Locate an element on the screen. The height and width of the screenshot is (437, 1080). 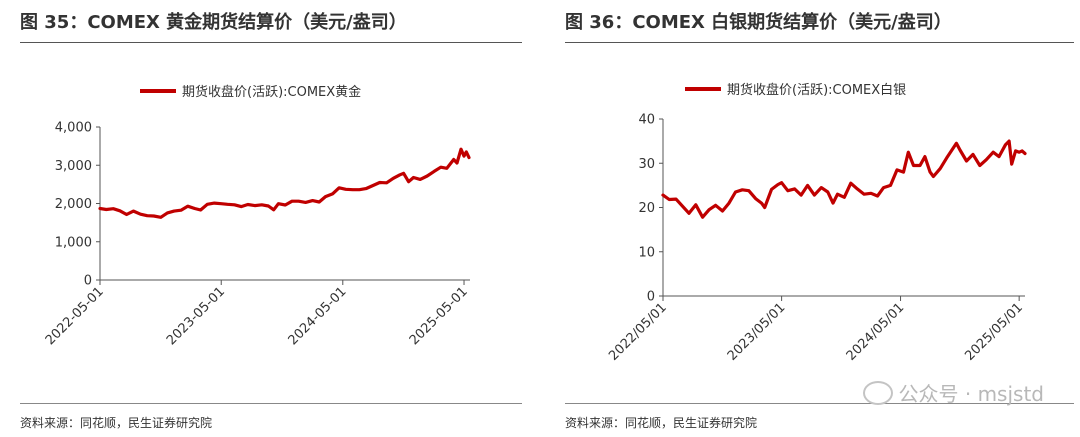
x-tick-label: 2022/05/01 is located at coordinates (638, 332).